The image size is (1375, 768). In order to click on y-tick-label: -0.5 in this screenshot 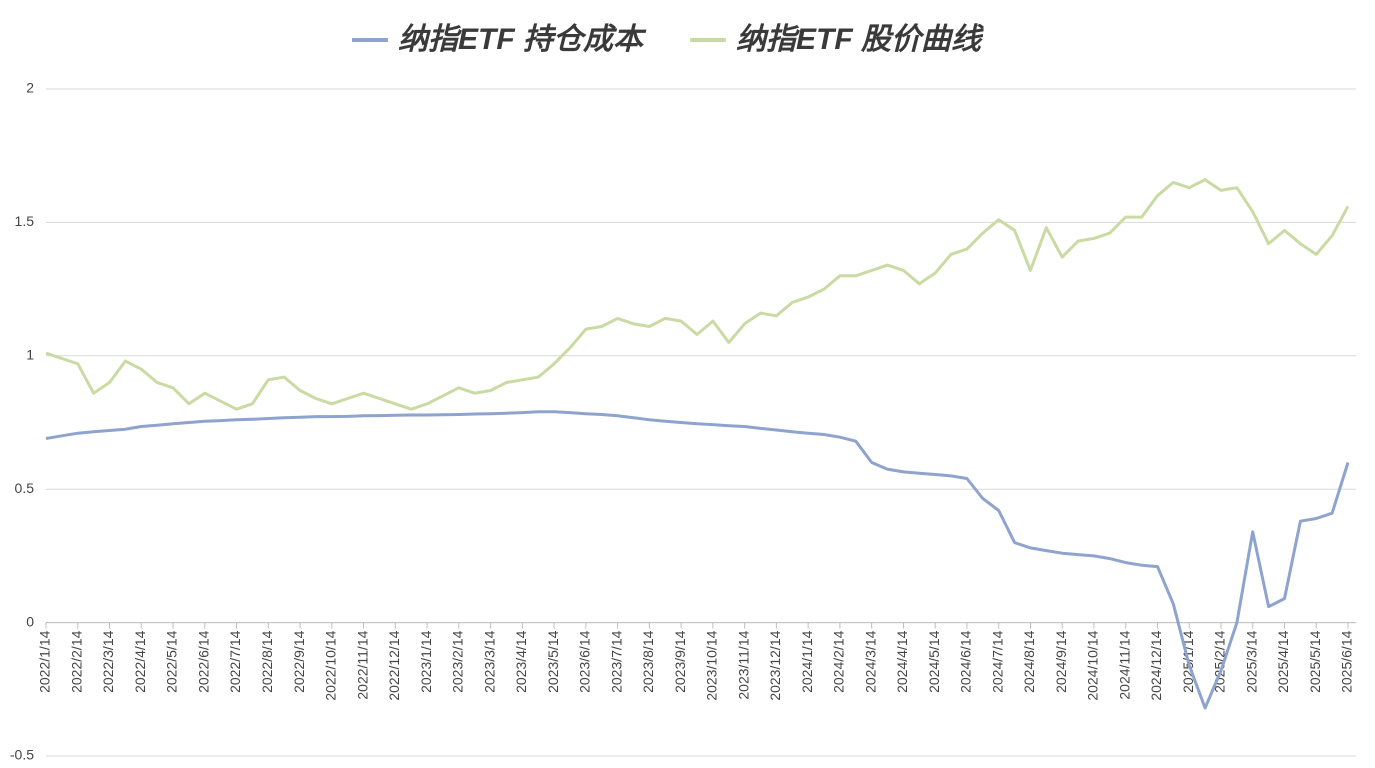, I will do `click(22, 755)`.